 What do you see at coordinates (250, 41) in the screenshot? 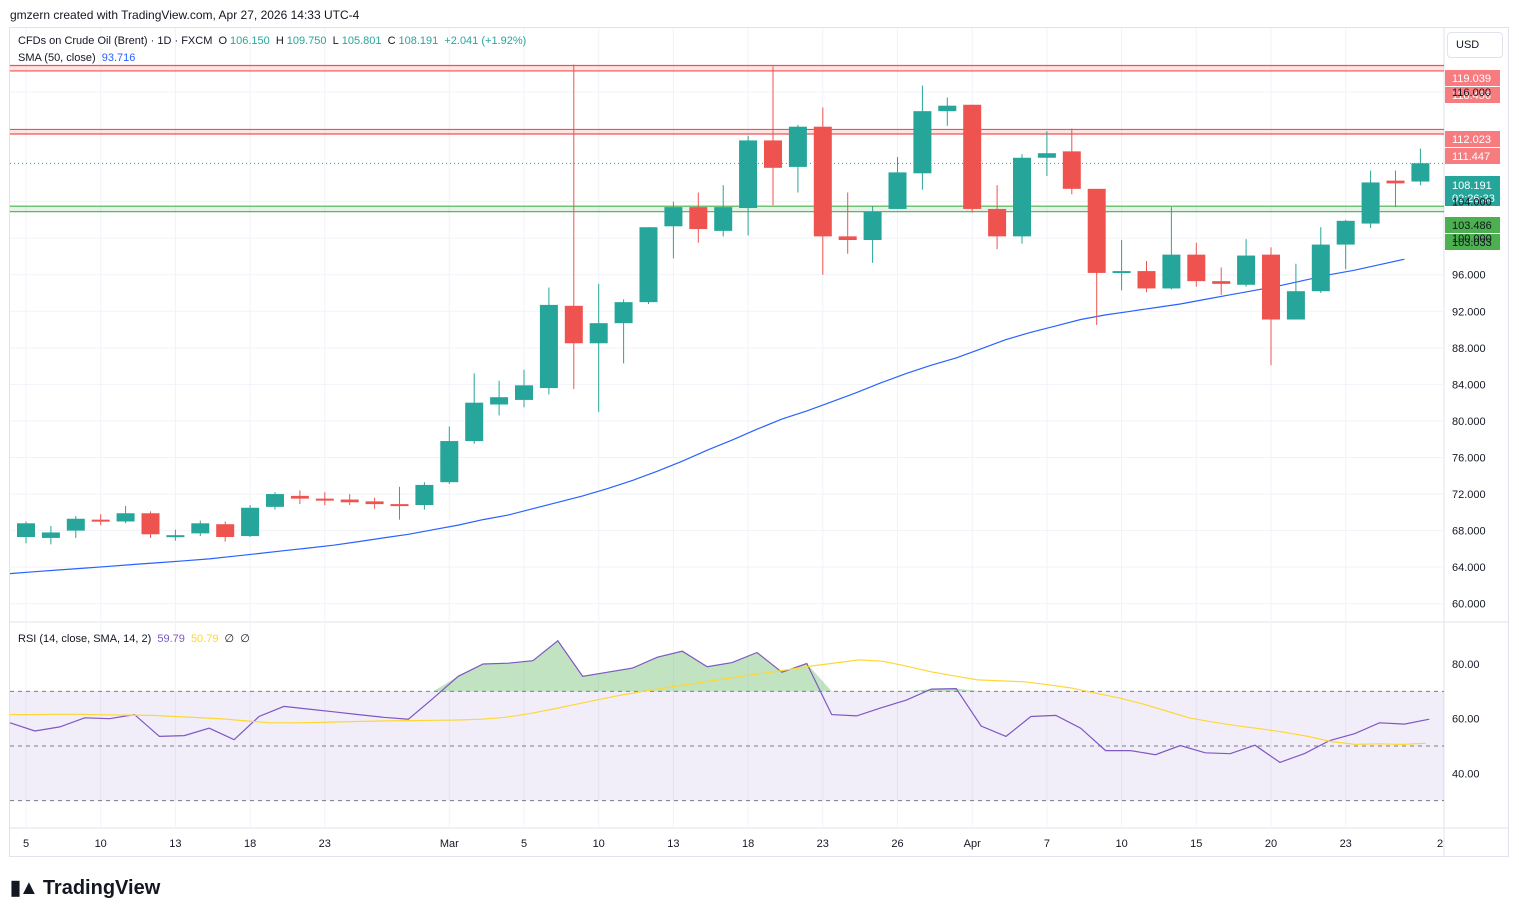
I see `open-value: 106.150` at bounding box center [250, 41].